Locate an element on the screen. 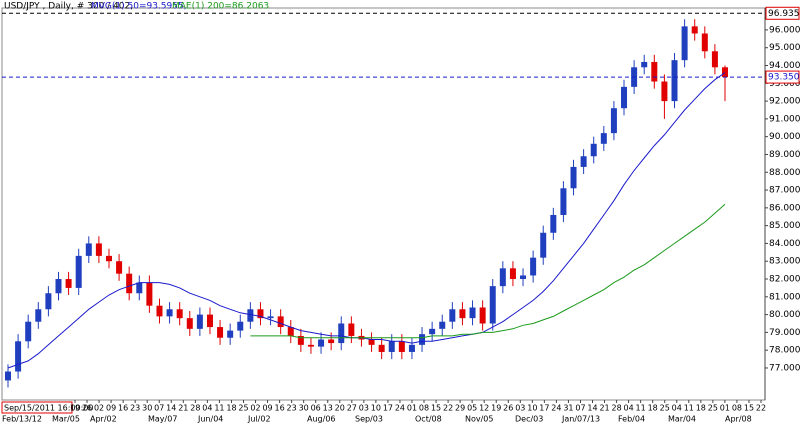 The width and height of the screenshot is (800, 425). y-tick-label: 94.0000 is located at coordinates (784, 66).